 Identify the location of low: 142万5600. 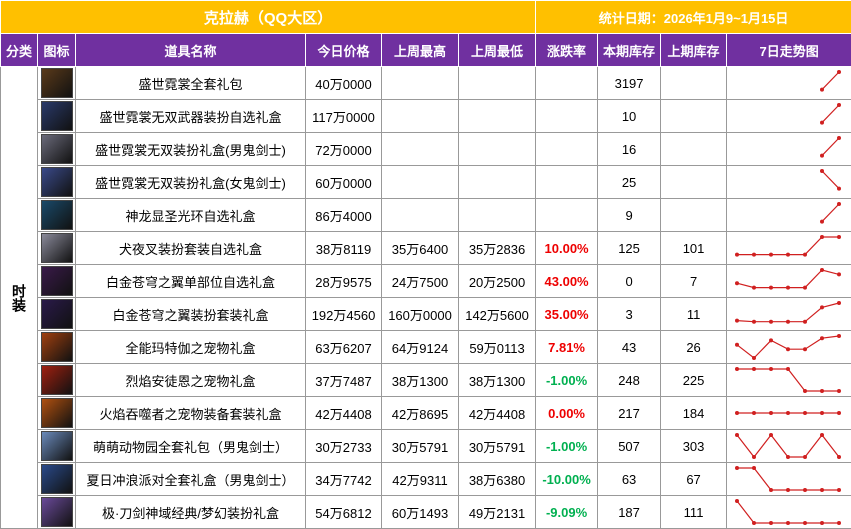
(497, 314).